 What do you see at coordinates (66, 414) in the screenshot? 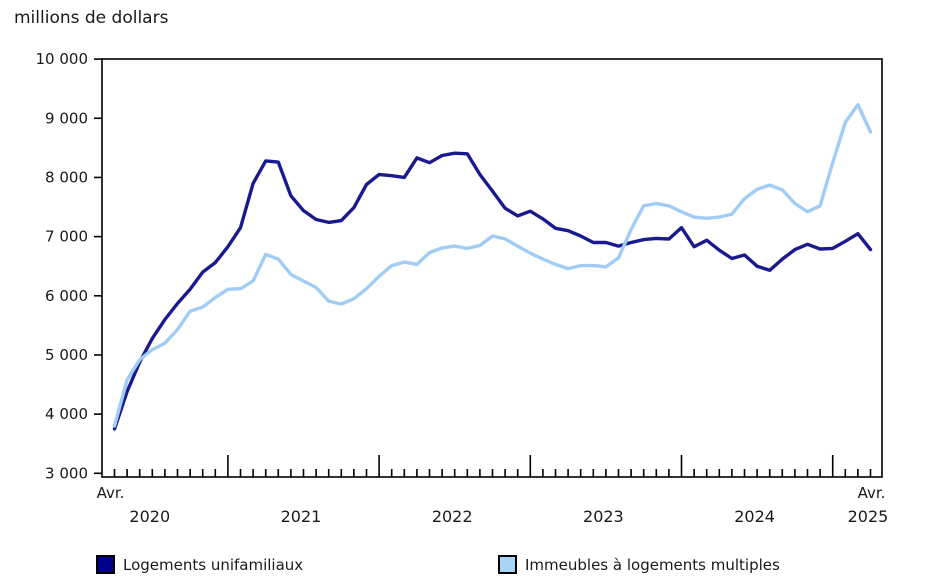
I see `svg-text: 4 000` at bounding box center [66, 414].